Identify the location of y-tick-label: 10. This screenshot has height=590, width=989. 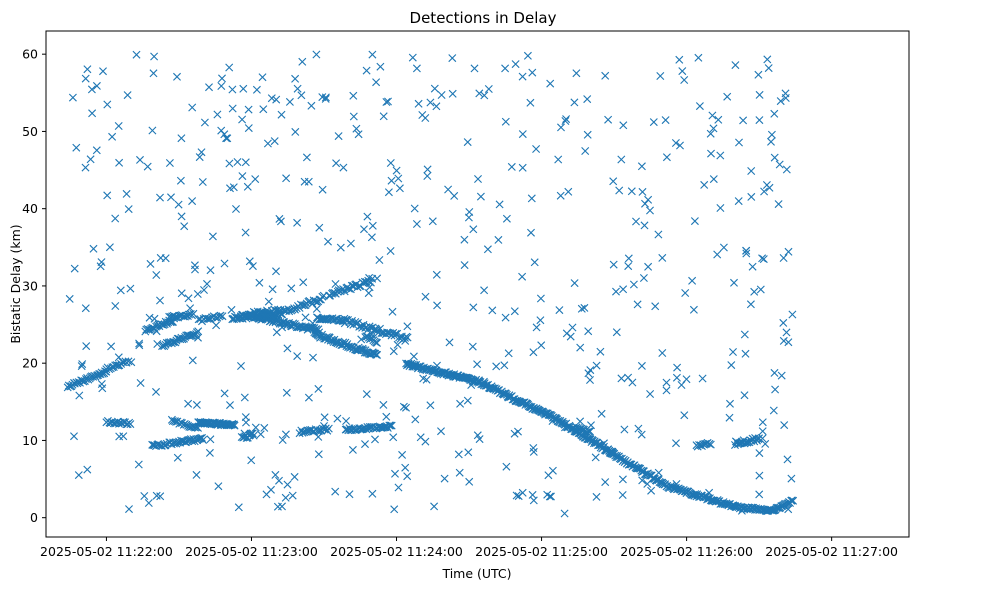
(30, 440).